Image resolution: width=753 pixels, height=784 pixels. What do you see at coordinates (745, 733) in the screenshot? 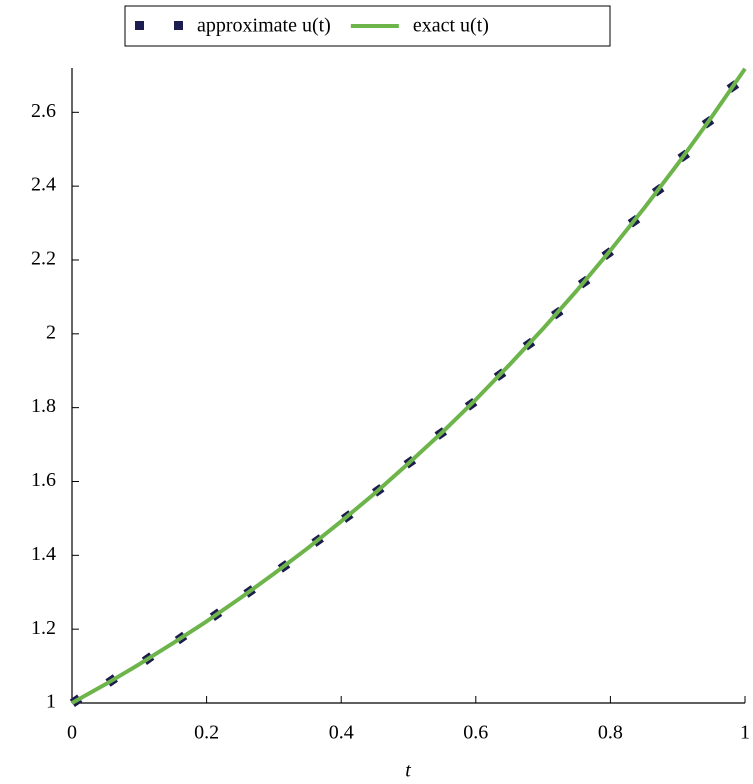
I see `x-tick-label: 1` at bounding box center [745, 733].